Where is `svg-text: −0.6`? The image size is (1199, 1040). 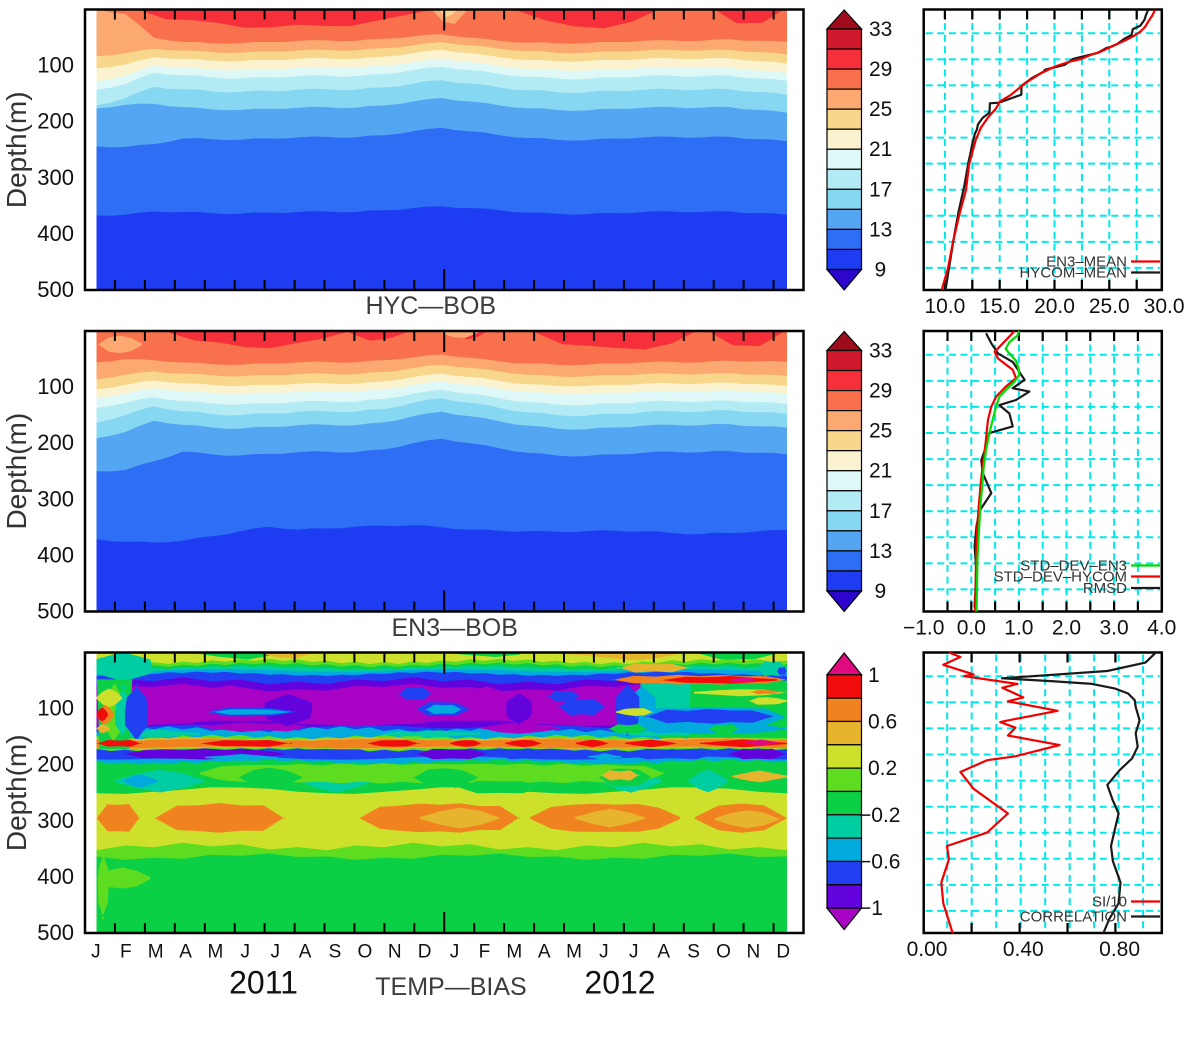 svg-text: −0.6 is located at coordinates (879, 861).